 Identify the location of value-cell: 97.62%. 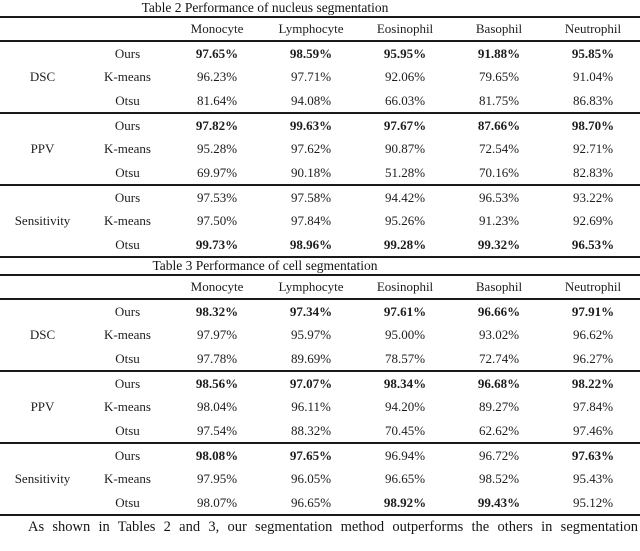
(311, 148).